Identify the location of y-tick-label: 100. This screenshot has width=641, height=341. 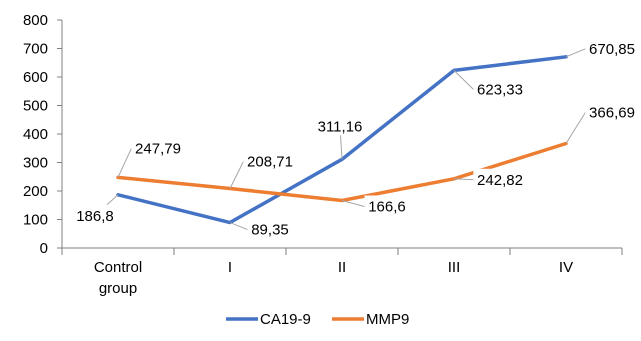
(35, 220).